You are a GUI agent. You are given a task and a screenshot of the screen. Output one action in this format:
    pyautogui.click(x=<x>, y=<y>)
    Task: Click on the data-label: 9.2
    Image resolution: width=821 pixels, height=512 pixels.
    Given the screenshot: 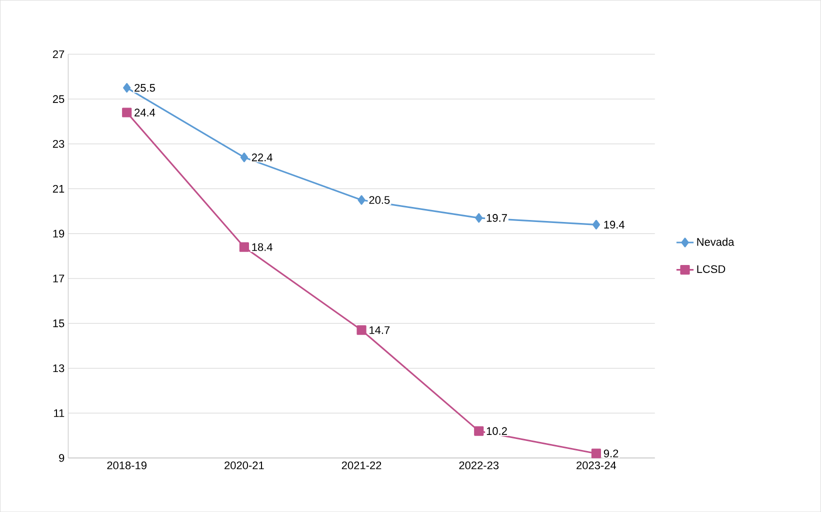 What is the action you would take?
    pyautogui.click(x=611, y=454)
    